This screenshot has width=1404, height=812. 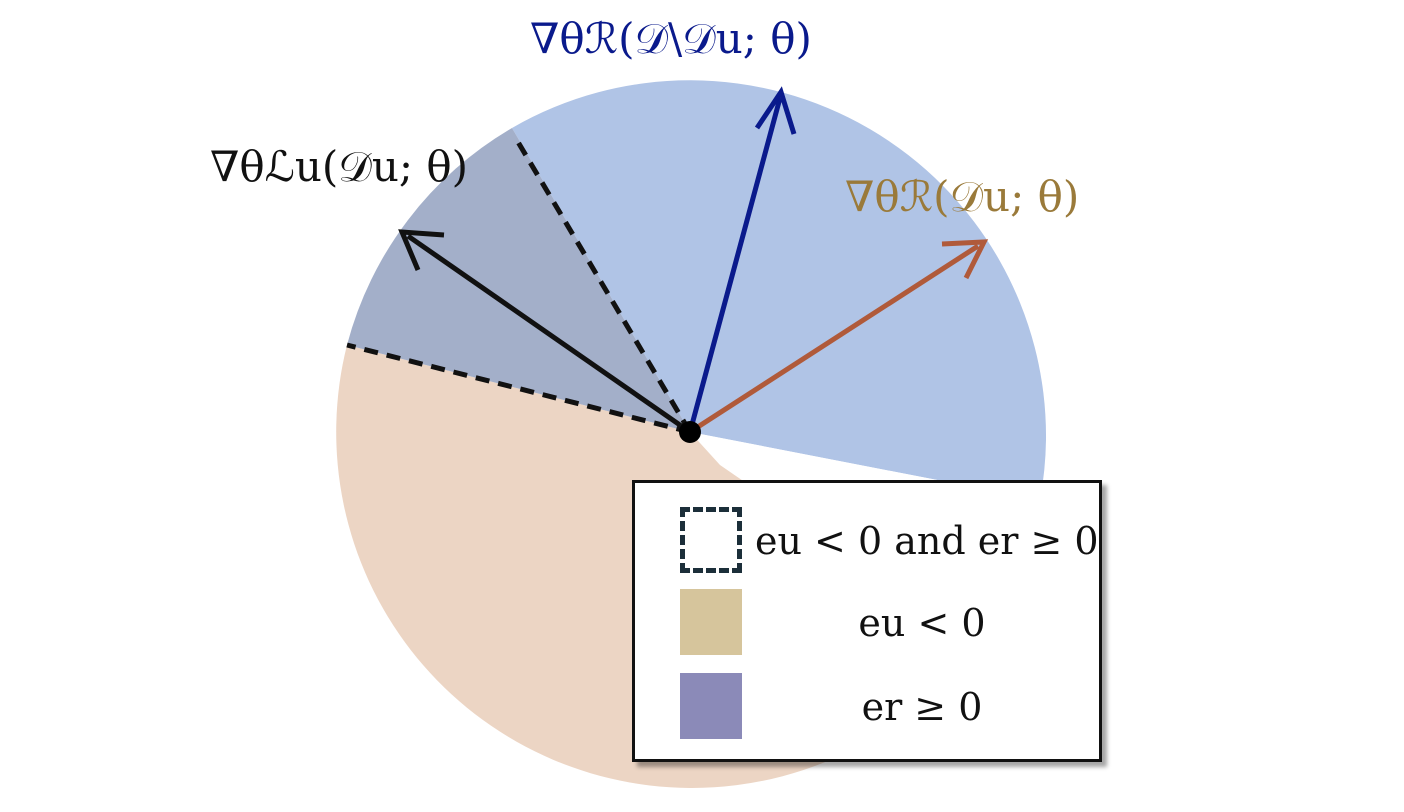 I want to click on legend-item-eu: eu < 0, so click(x=867, y=624).